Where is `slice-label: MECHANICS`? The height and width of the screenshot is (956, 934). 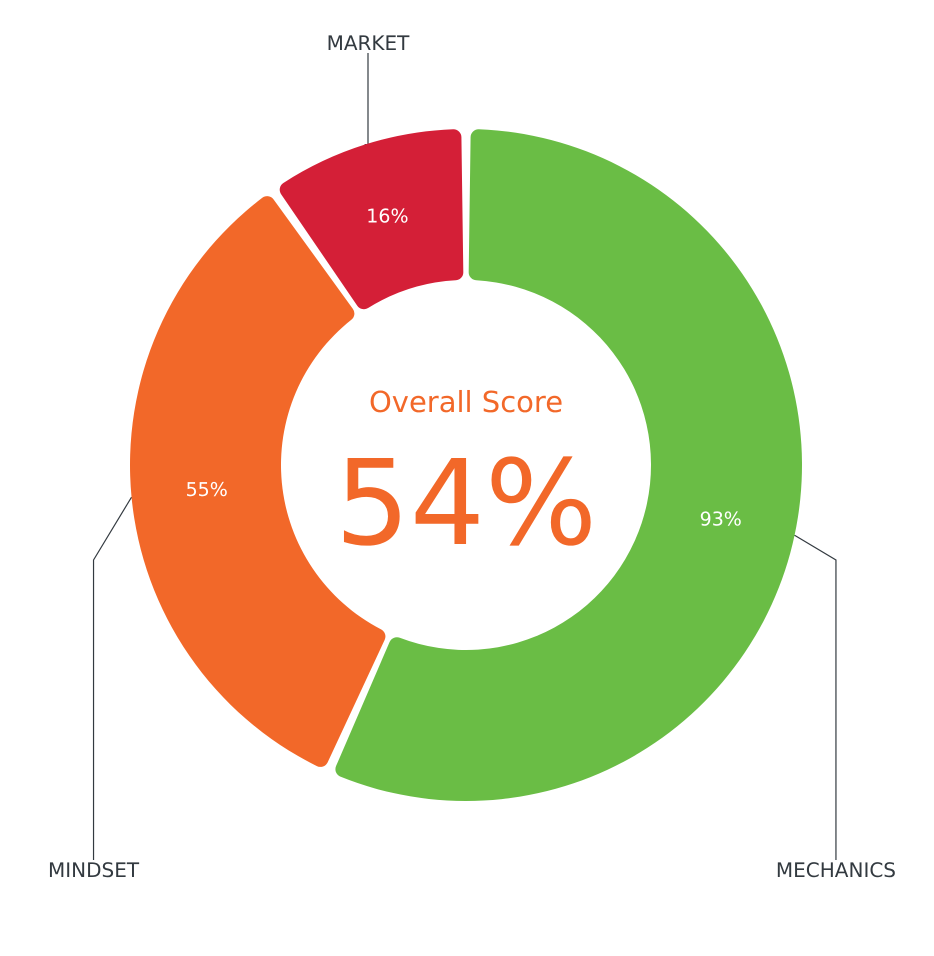 slice-label: MECHANICS is located at coordinates (836, 870).